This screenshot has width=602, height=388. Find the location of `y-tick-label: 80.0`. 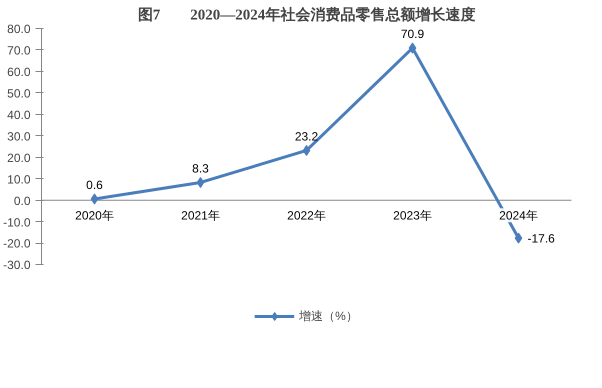

y-tick-label: 80.0 is located at coordinates (19, 29).